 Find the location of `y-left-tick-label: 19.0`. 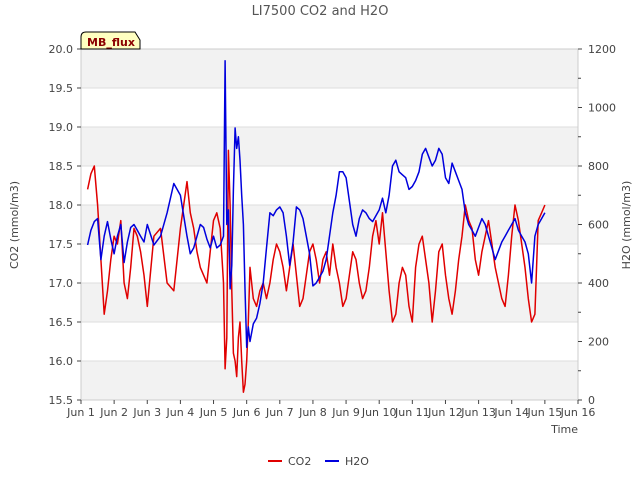

y-left-tick-label: 19.0 is located at coordinates (61, 127).